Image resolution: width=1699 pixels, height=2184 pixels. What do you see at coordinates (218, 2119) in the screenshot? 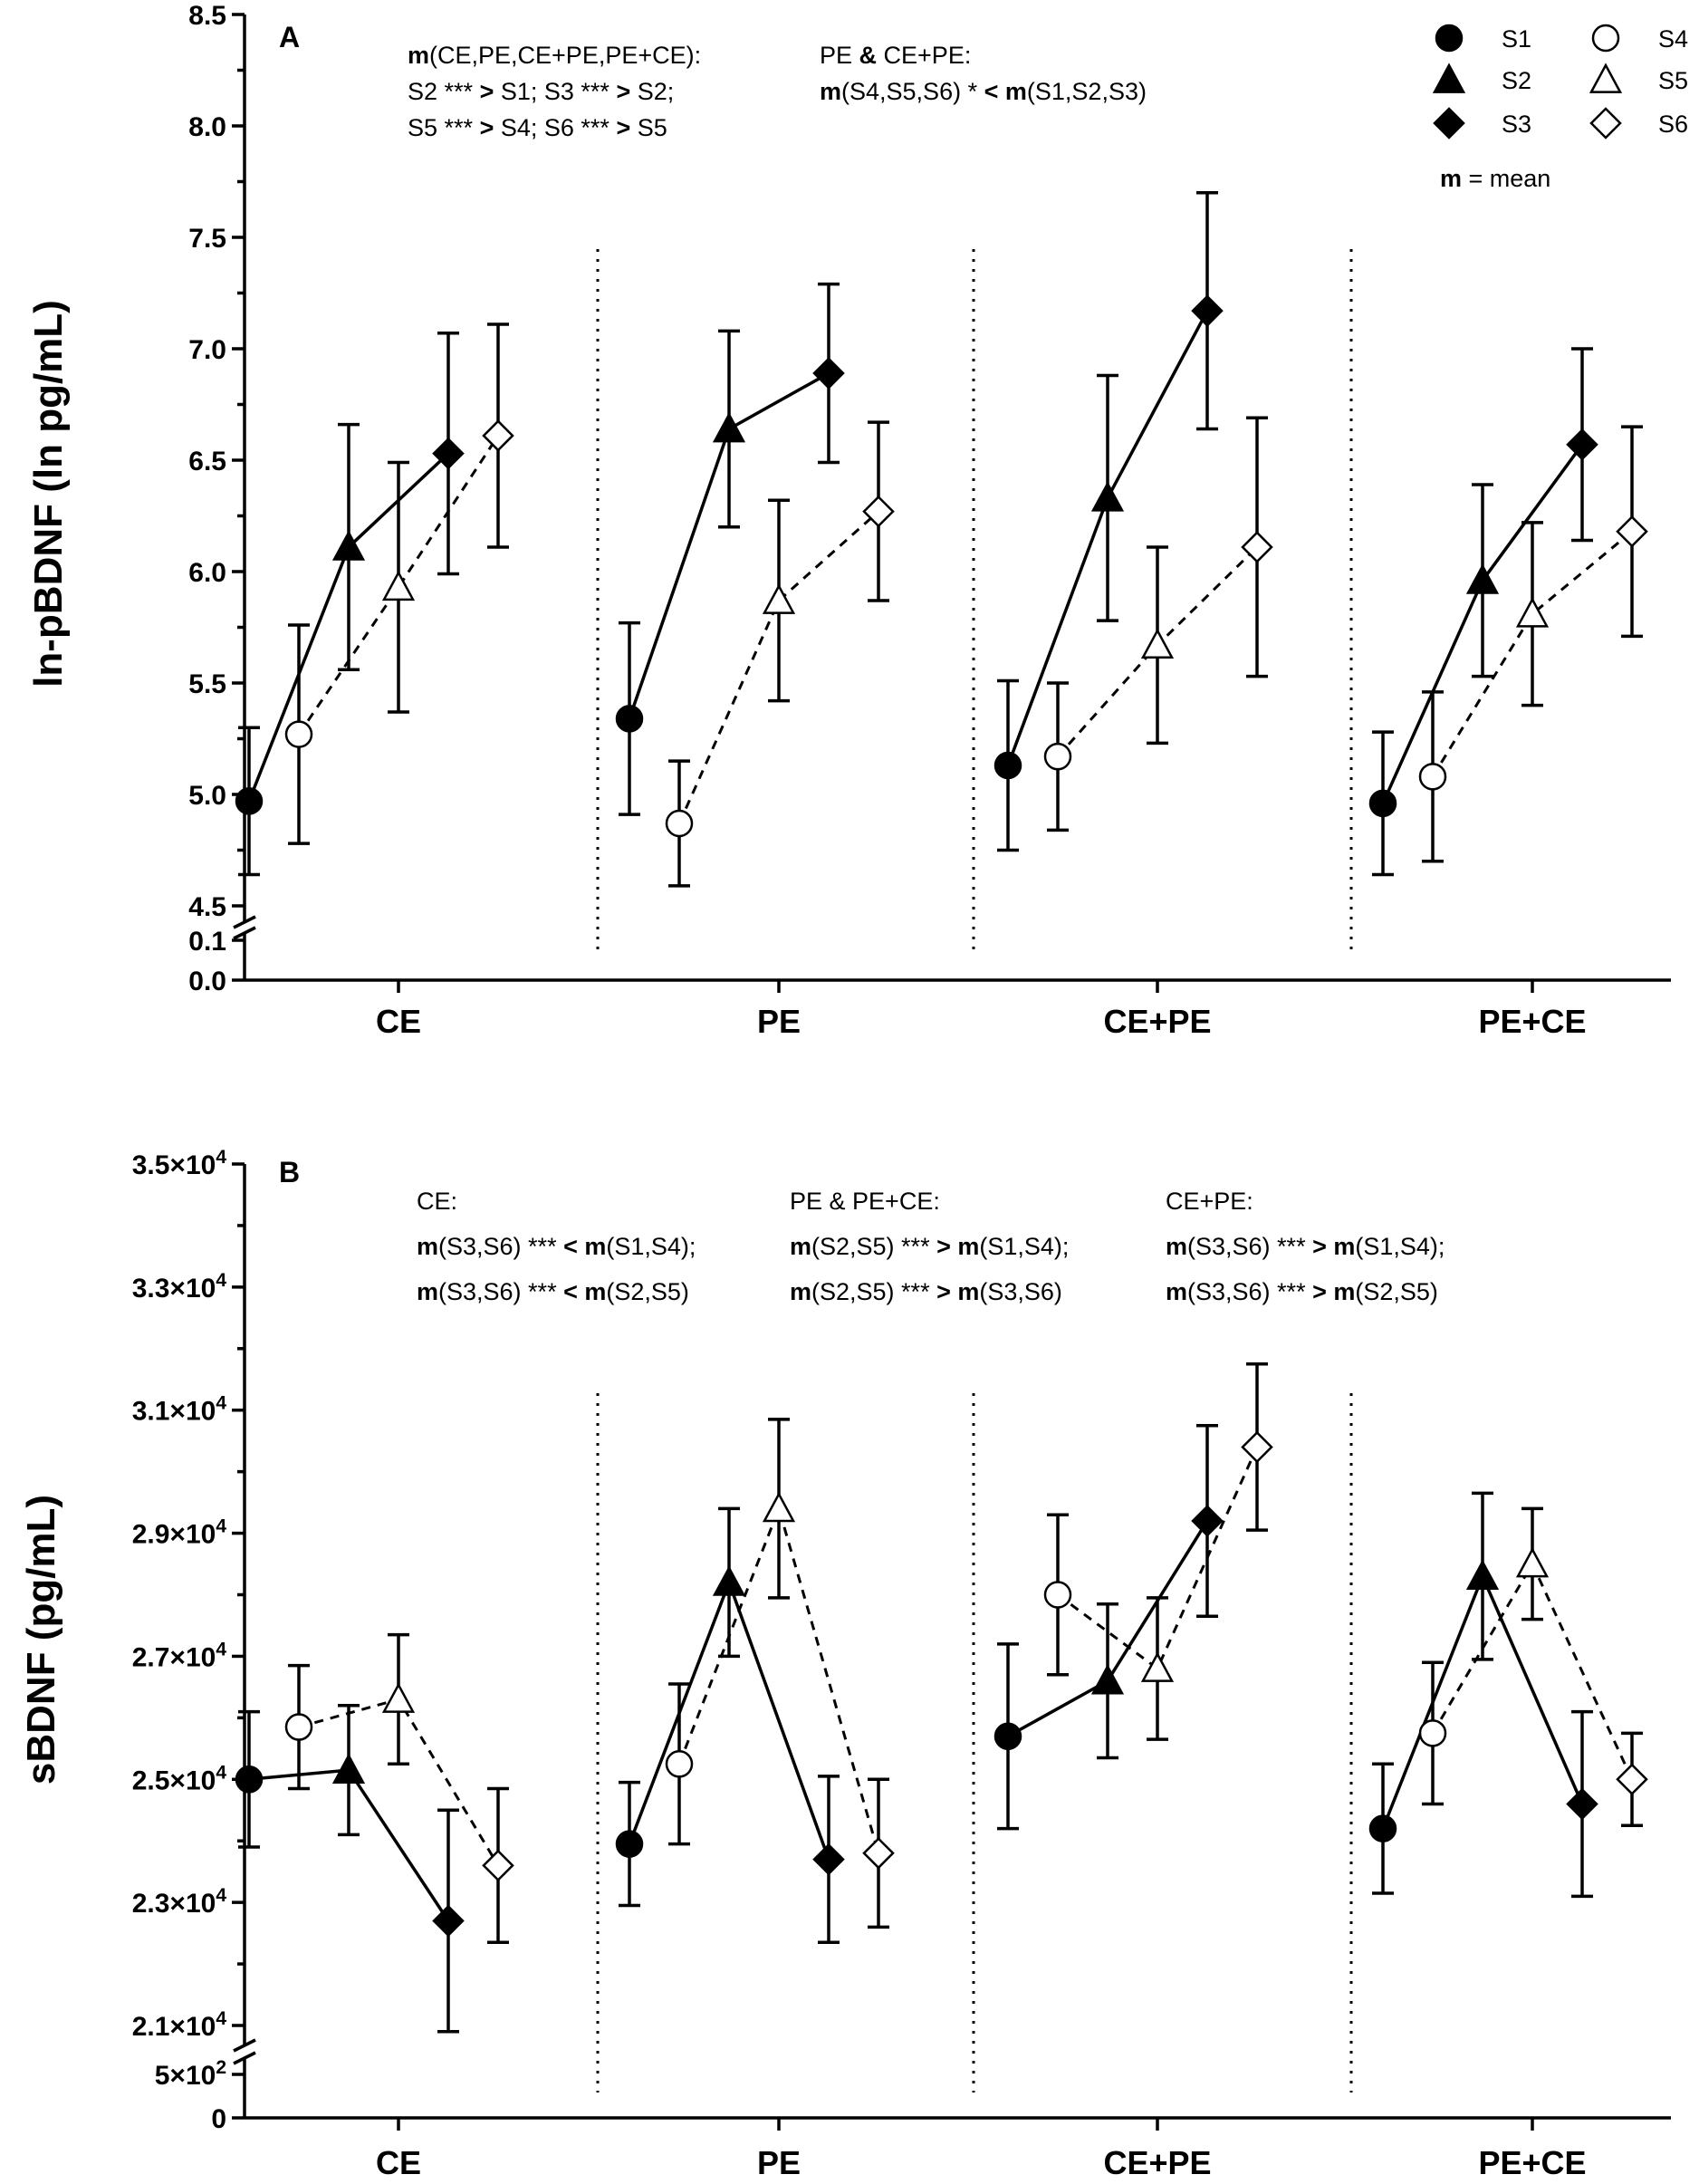
I see `y-tick-label: 0` at bounding box center [218, 2119].